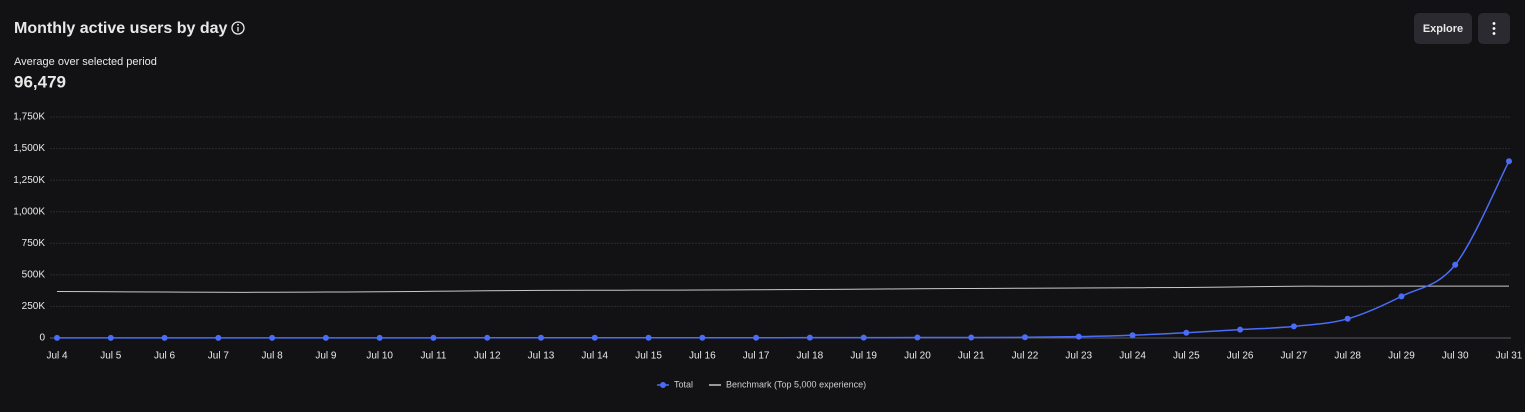 The height and width of the screenshot is (412, 1525). I want to click on y-tick-label: 1,500K, so click(29, 148).